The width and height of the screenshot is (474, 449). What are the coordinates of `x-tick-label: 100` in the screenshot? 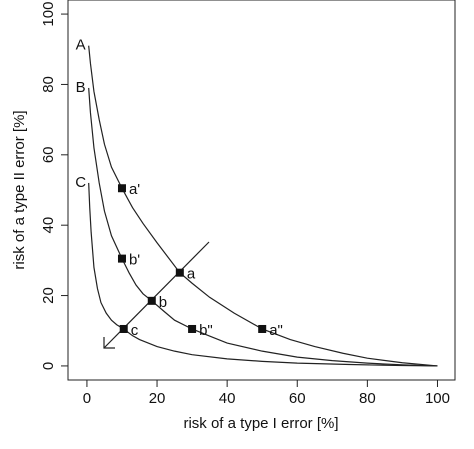 It's located at (437, 398).